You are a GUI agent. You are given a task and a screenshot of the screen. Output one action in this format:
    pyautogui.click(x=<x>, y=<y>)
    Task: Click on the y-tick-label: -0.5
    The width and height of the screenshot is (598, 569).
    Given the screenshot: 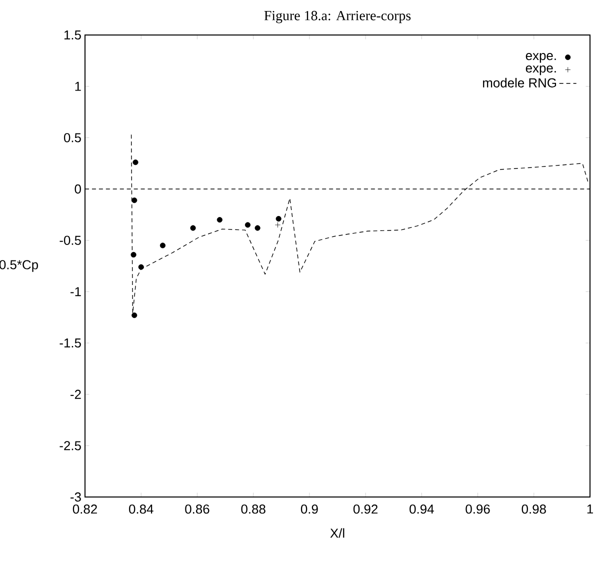 What is the action you would take?
    pyautogui.click(x=70, y=240)
    